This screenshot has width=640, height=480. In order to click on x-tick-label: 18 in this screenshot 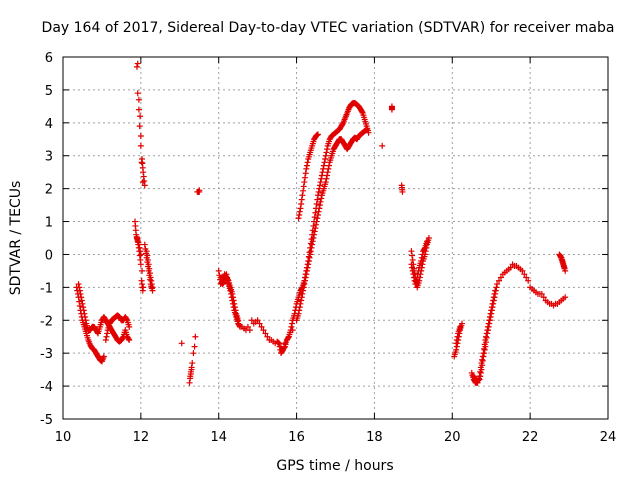, I will do `click(374, 437)`.